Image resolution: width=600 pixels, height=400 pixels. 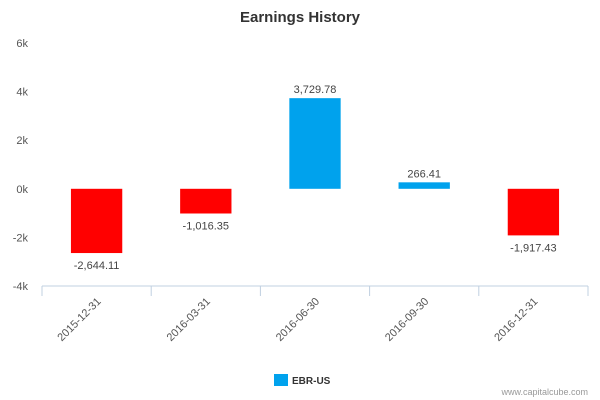 What do you see at coordinates (79, 320) in the screenshot?
I see `x-tick-label: 2015-12-31` at bounding box center [79, 320].